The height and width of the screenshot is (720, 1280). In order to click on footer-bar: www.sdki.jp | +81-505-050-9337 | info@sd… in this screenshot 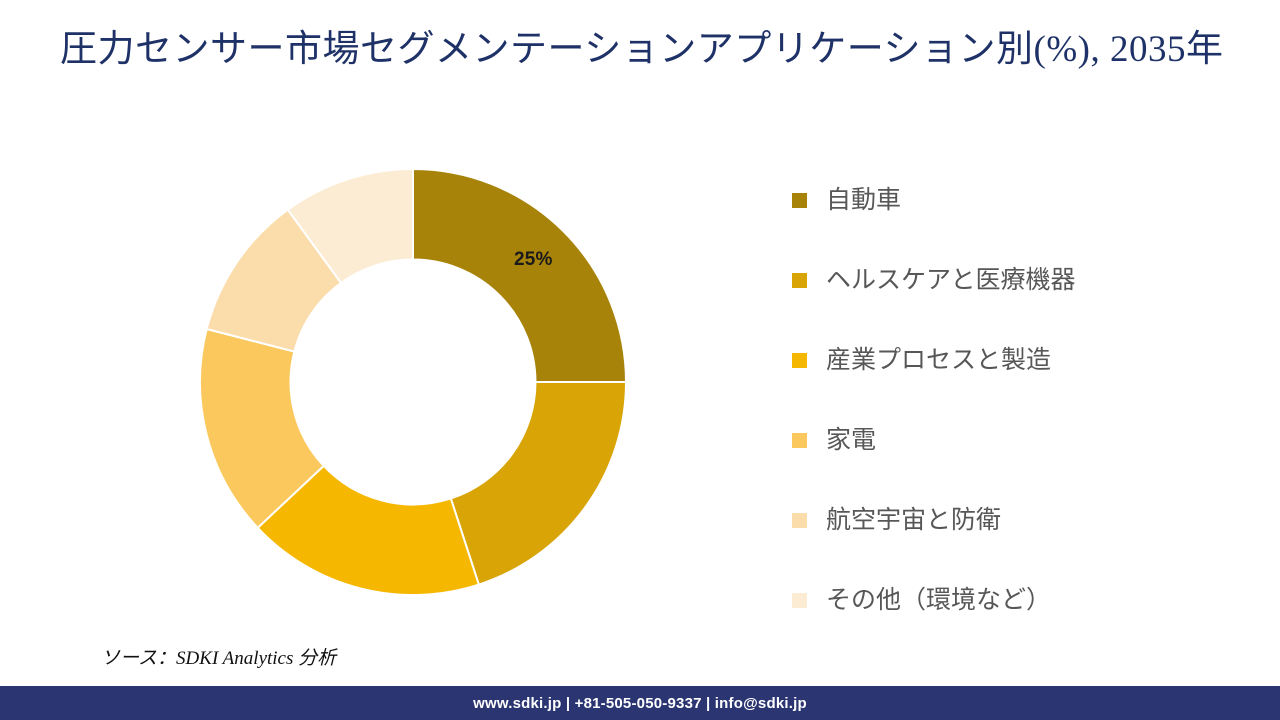, I will do `click(640, 703)`.